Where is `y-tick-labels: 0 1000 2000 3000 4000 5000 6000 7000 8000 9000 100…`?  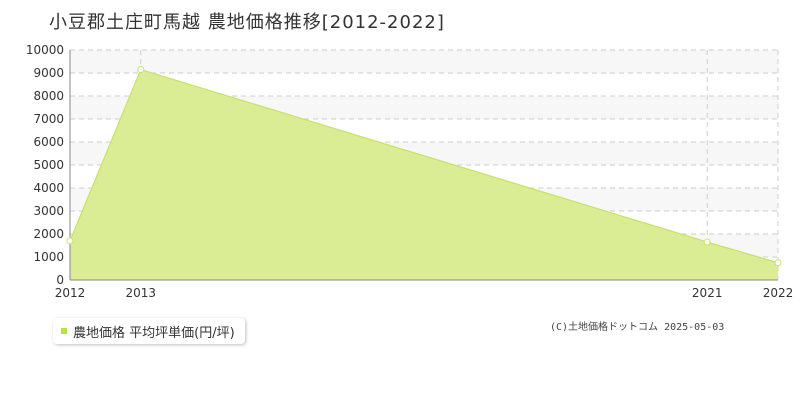
y-tick-labels: 0 1000 2000 3000 4000 5000 6000 7000 8000 9000 100… is located at coordinates (45, 165).